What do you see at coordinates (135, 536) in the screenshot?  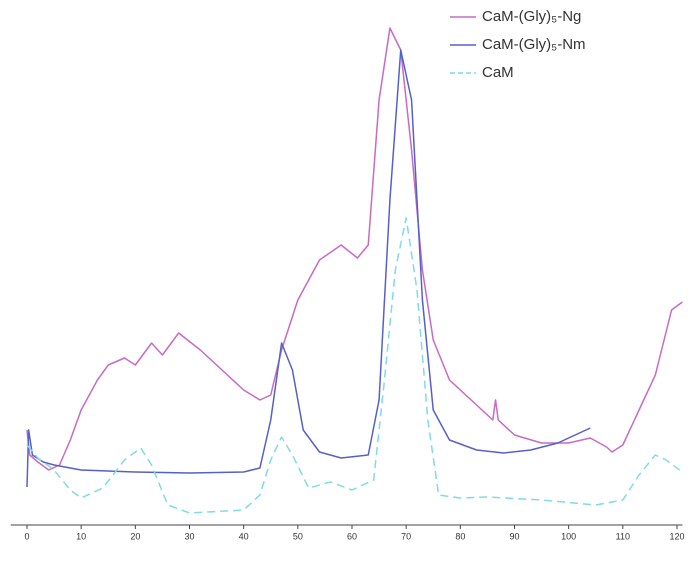 I see `x-tick-label: 20` at bounding box center [135, 536].